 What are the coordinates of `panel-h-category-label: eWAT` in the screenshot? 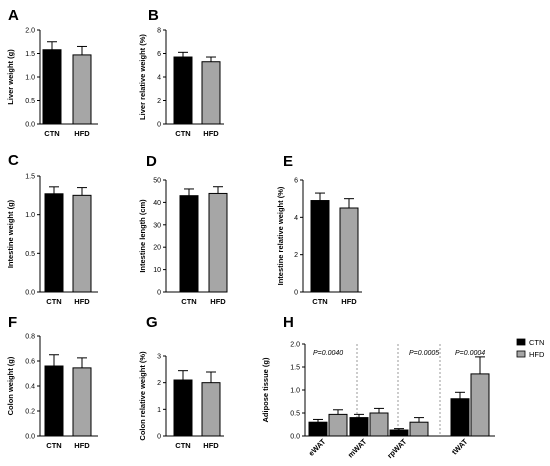 It's located at (317, 447).